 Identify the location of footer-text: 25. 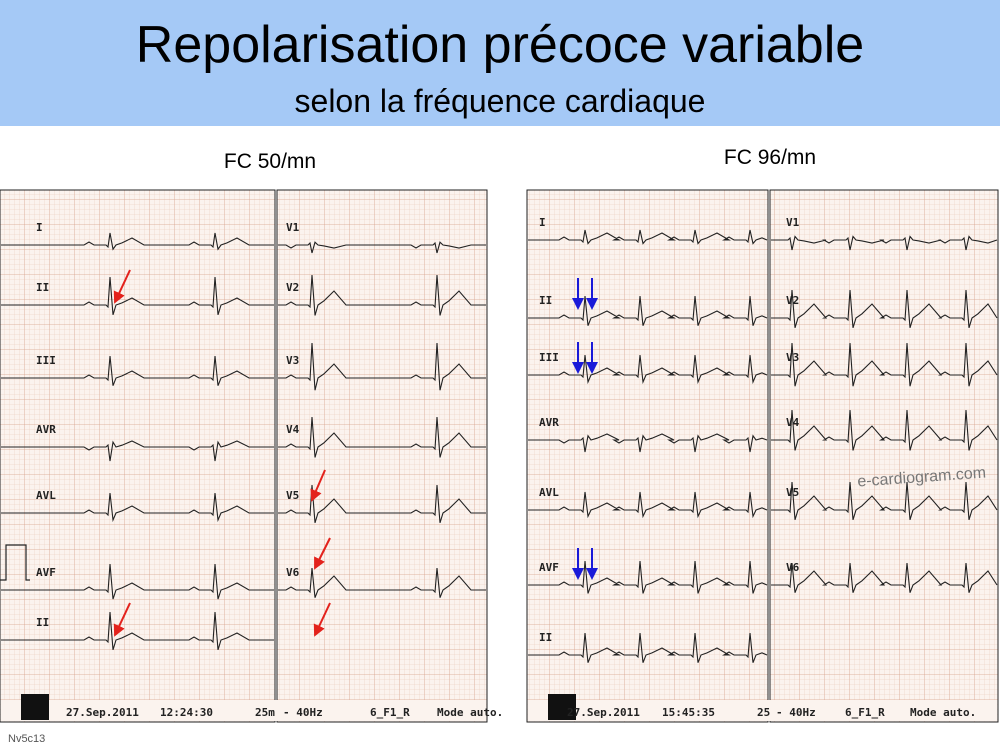
(763, 712).